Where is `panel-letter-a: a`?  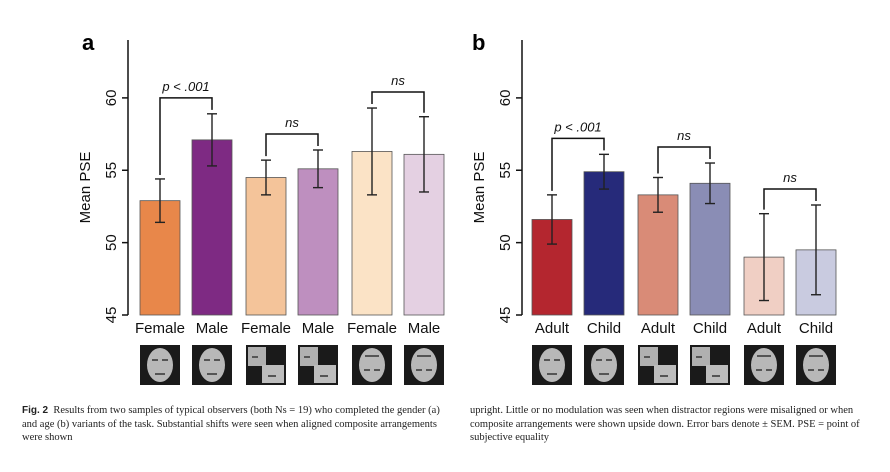
panel-letter-a: a is located at coordinates (88, 42).